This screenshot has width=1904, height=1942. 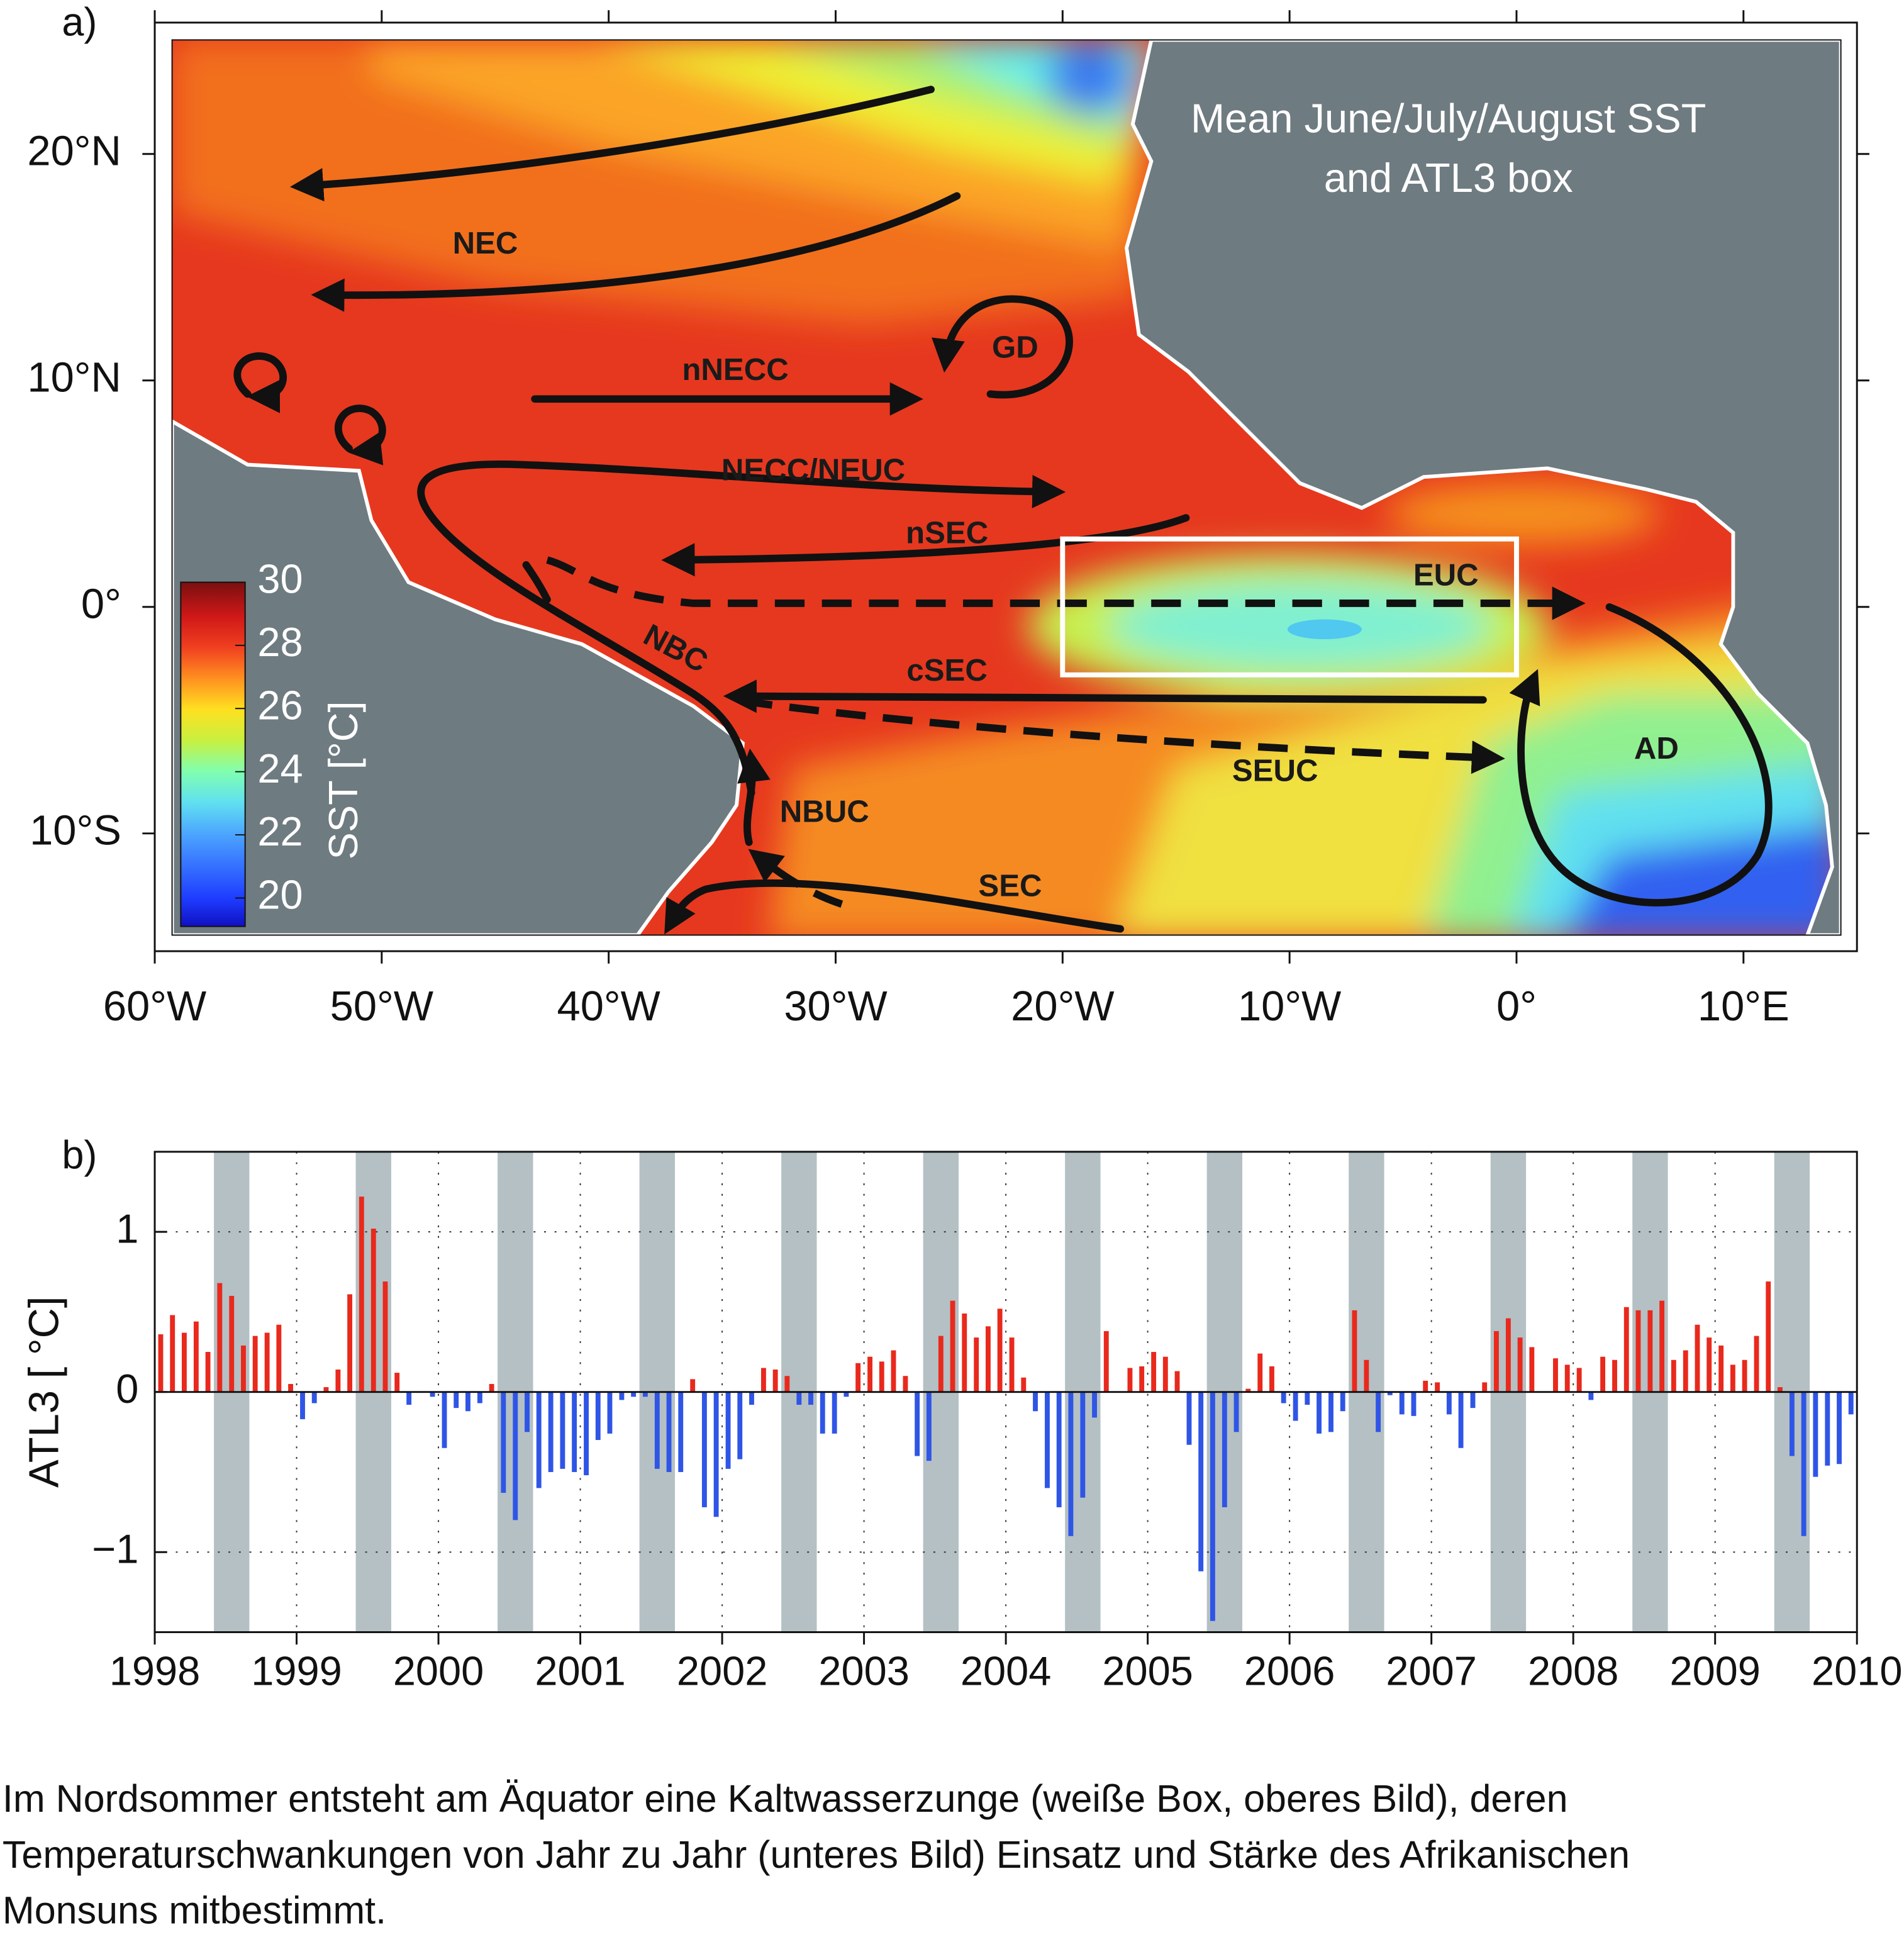 What do you see at coordinates (280, 895) in the screenshot?
I see `colorbar-tick-label: 20` at bounding box center [280, 895].